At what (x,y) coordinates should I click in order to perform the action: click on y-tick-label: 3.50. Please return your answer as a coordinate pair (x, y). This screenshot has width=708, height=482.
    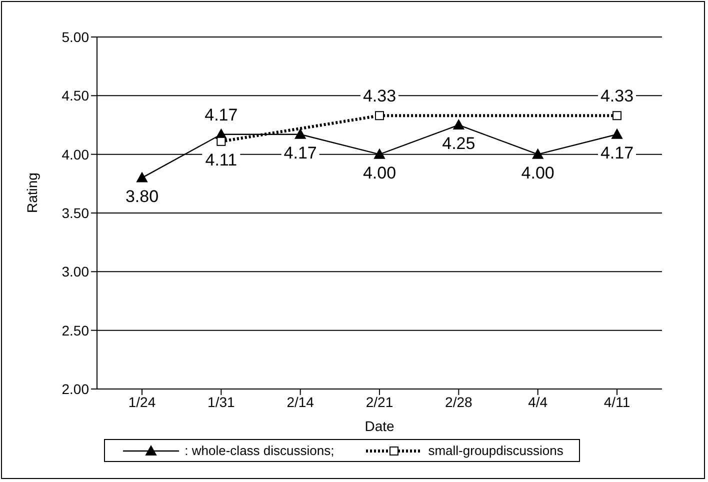
    Looking at the image, I should click on (76, 212).